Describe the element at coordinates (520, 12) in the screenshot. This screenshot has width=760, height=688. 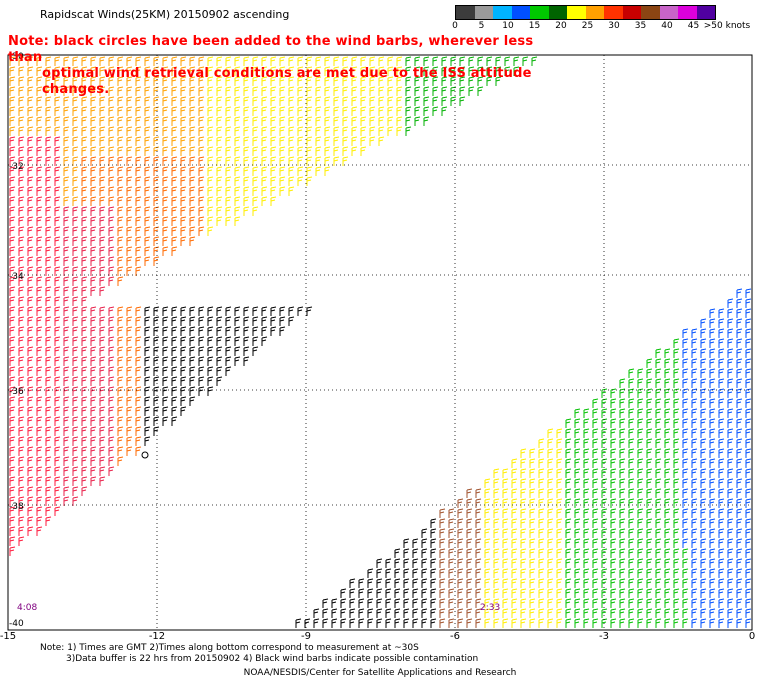
I see `legend-swatch` at that location.